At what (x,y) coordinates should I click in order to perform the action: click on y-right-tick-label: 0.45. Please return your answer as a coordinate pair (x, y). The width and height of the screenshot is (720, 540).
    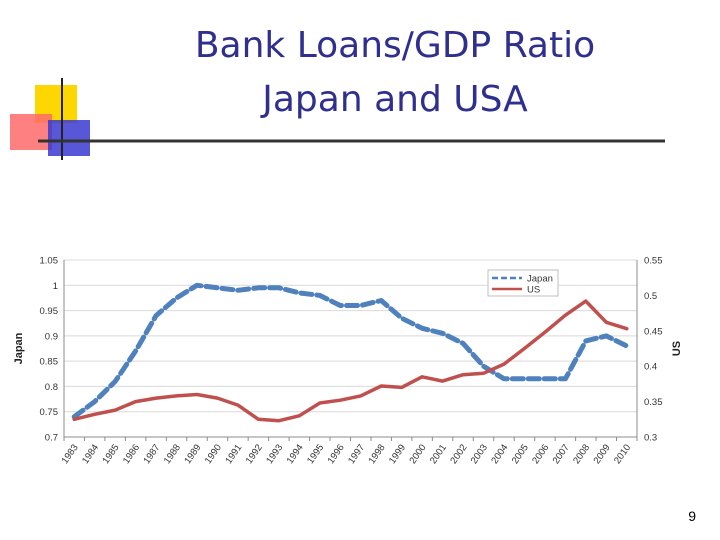
    Looking at the image, I should click on (653, 331).